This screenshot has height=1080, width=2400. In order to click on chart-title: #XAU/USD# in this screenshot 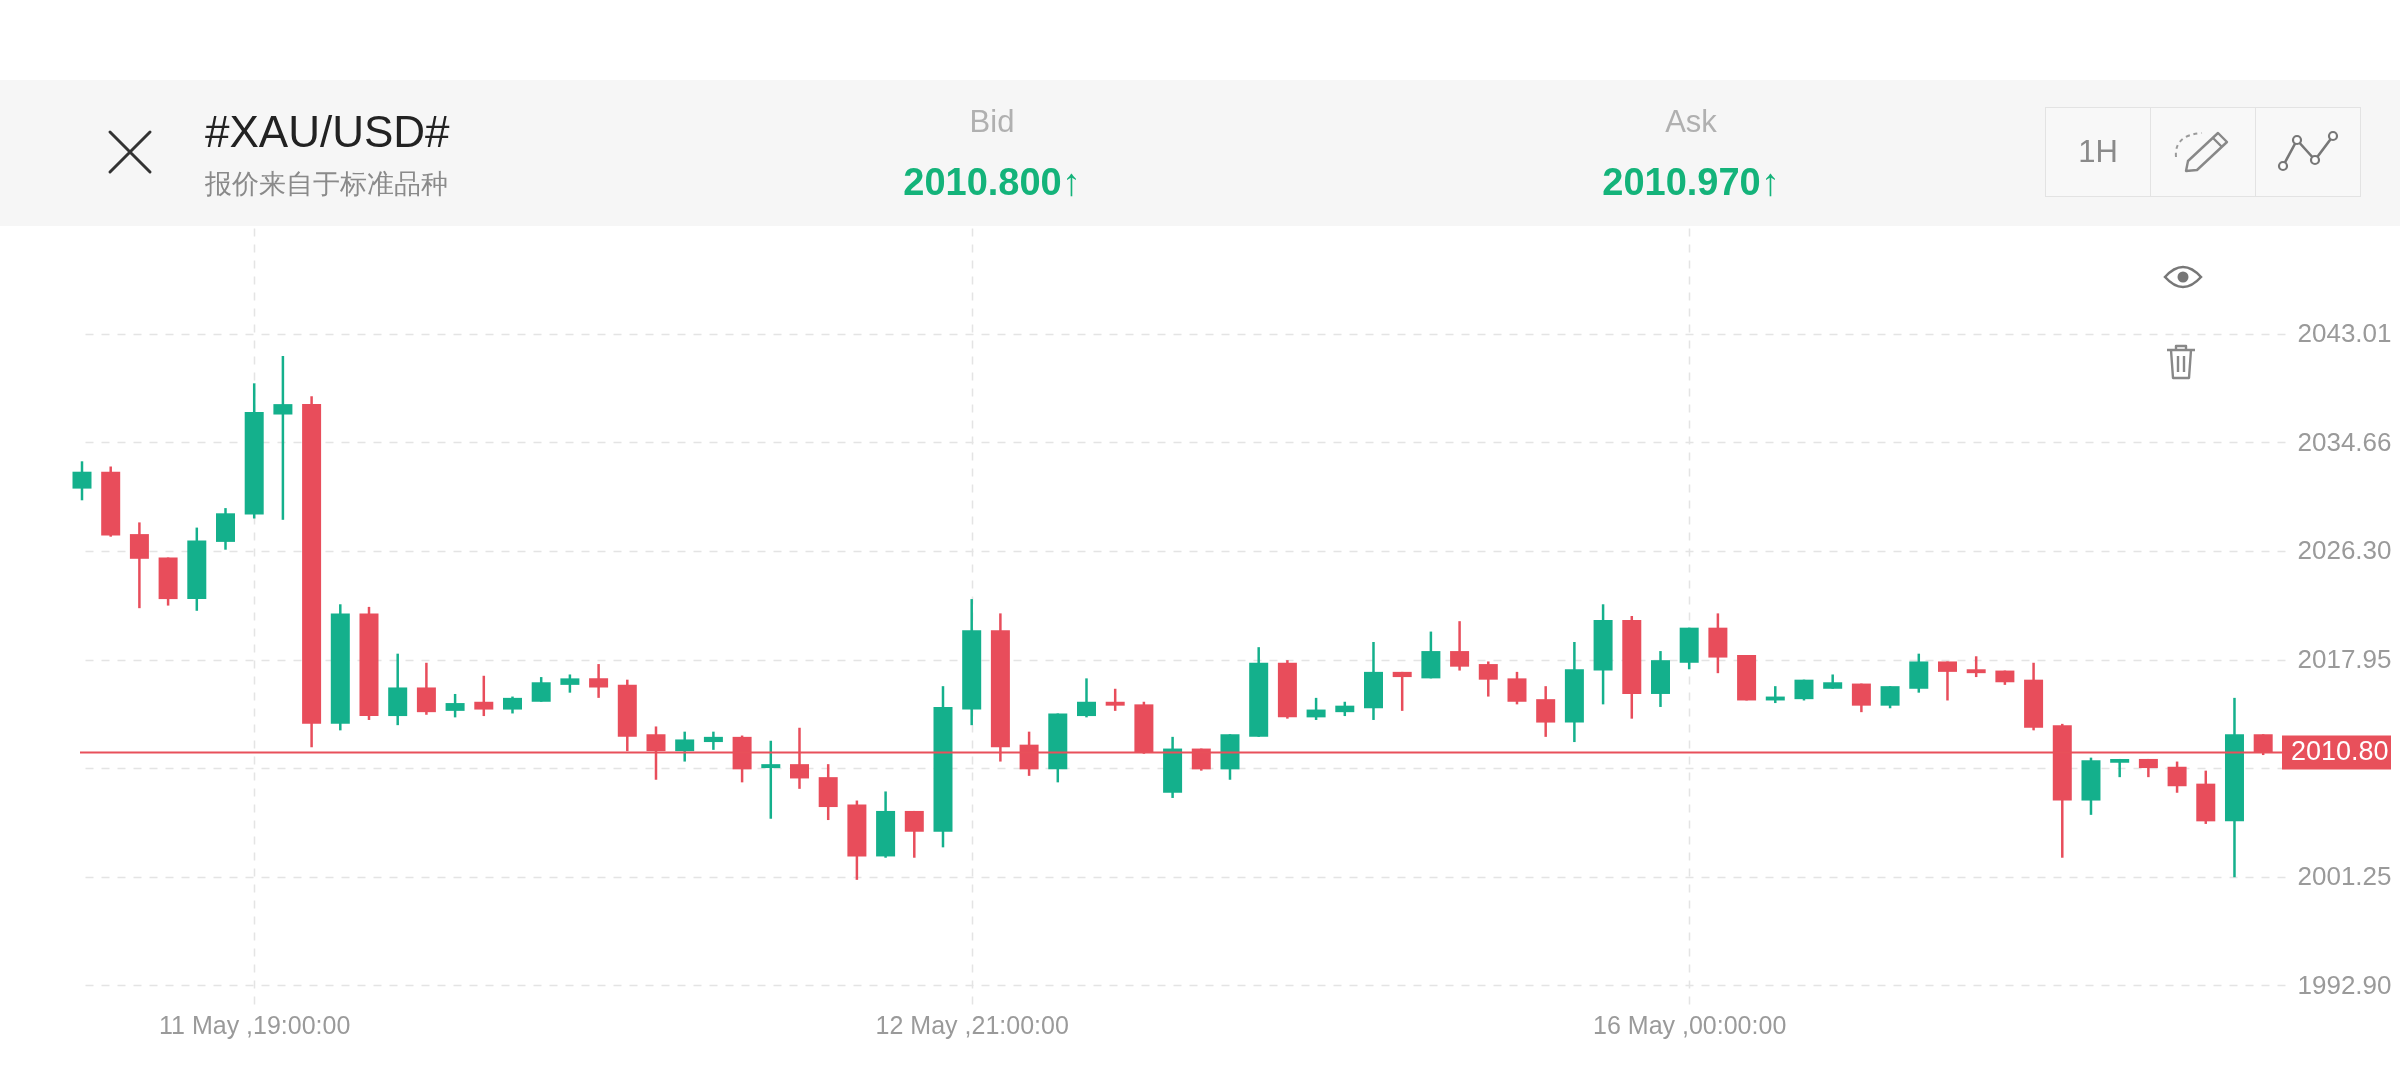, I will do `click(328, 131)`.